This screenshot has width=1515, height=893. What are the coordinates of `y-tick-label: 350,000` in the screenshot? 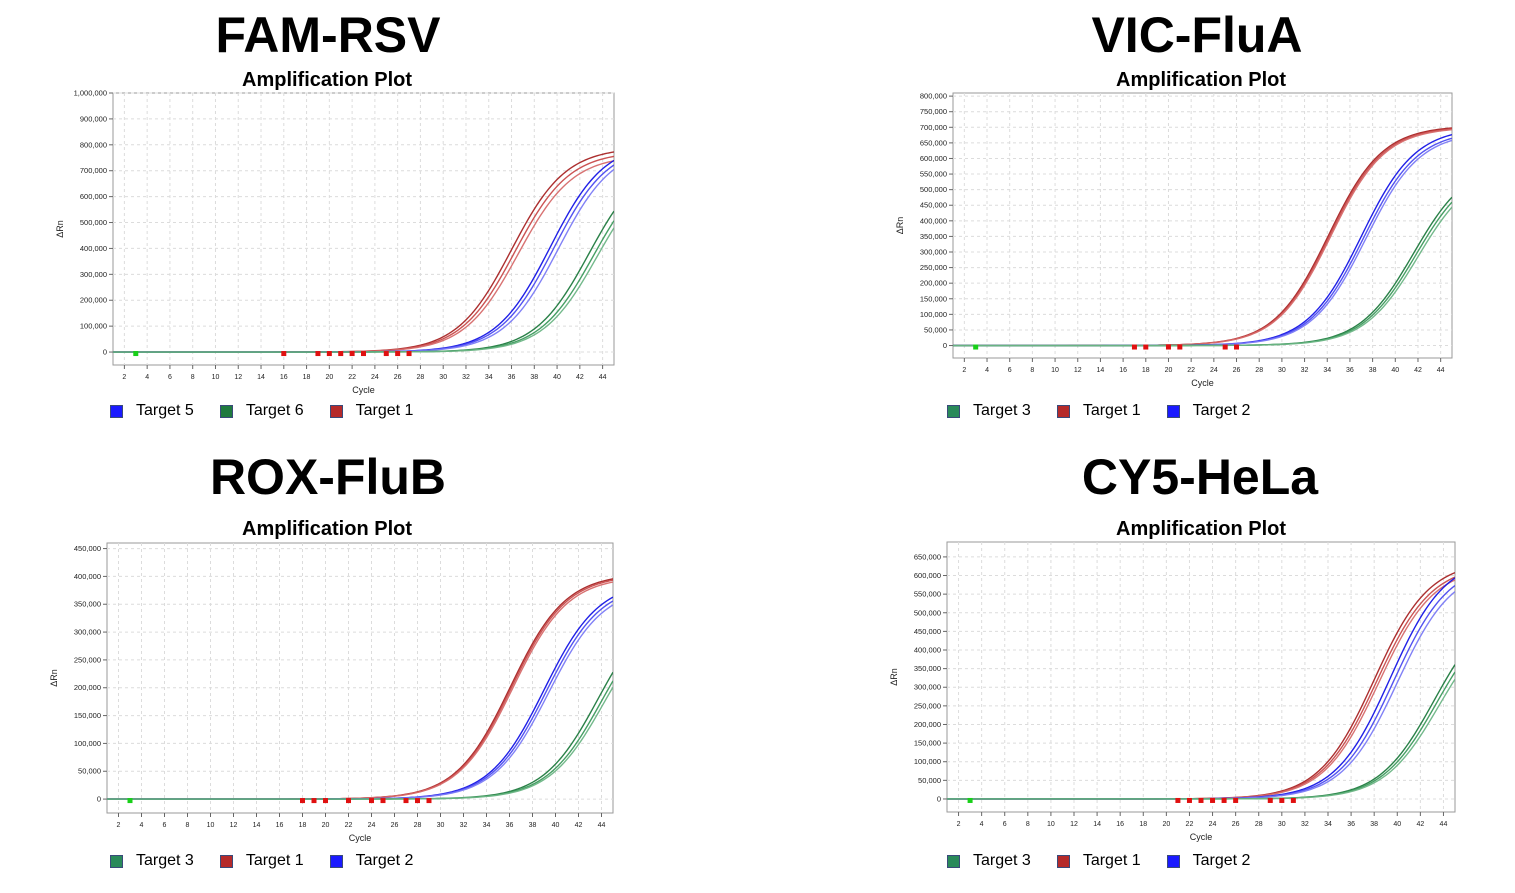 It's located at (933, 236).